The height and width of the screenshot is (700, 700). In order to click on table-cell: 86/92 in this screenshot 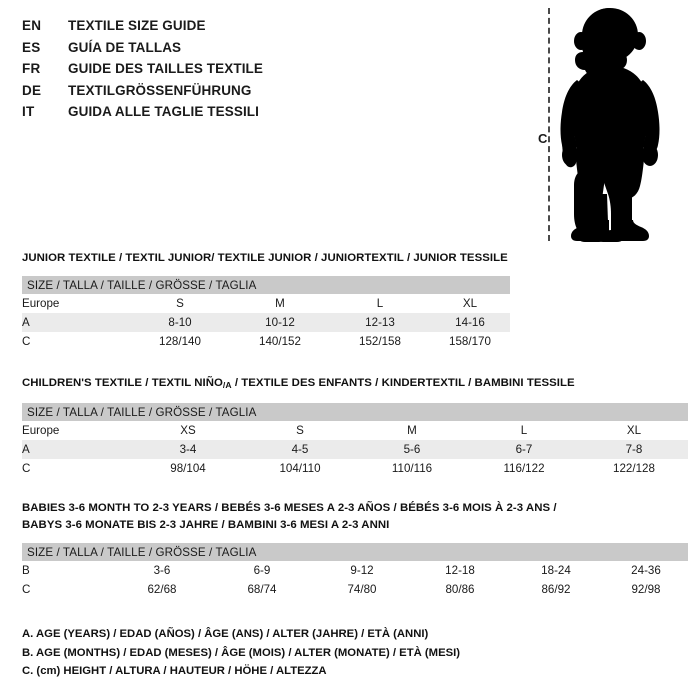, I will do `click(556, 589)`.